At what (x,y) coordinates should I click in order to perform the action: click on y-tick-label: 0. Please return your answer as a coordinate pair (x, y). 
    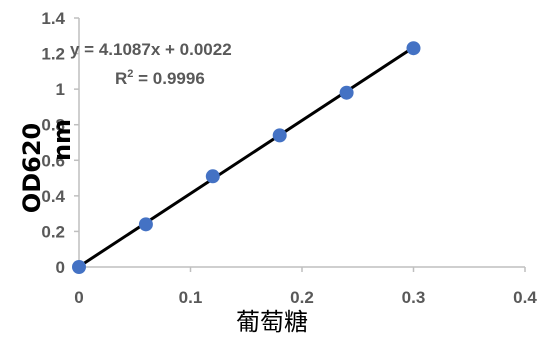
    Looking at the image, I should click on (60, 267).